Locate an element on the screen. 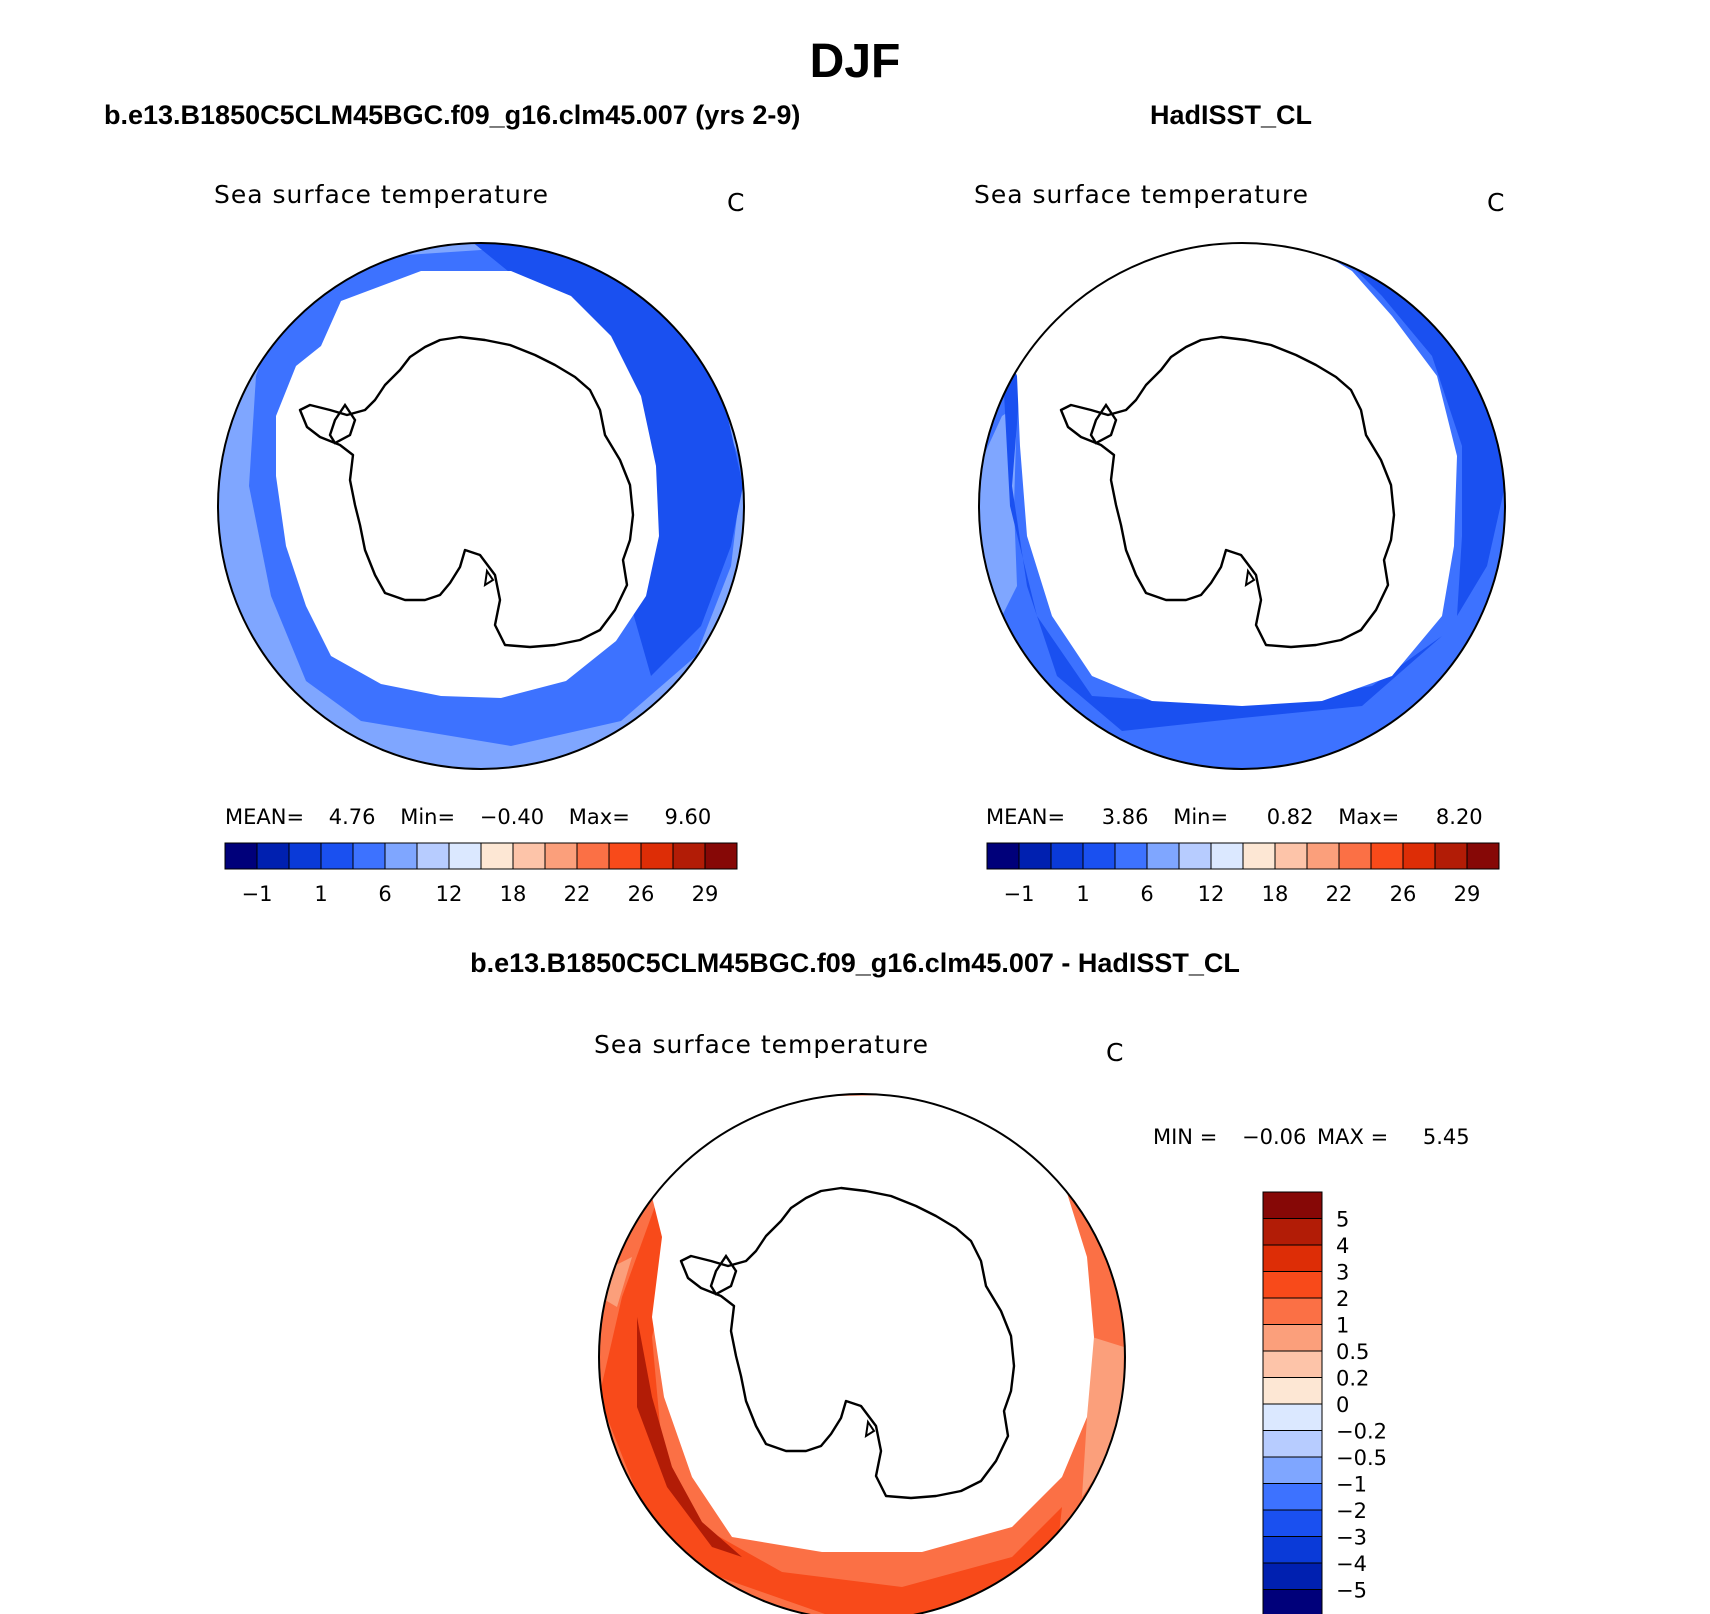  obs-min-label: Min= is located at coordinates (1201, 817).